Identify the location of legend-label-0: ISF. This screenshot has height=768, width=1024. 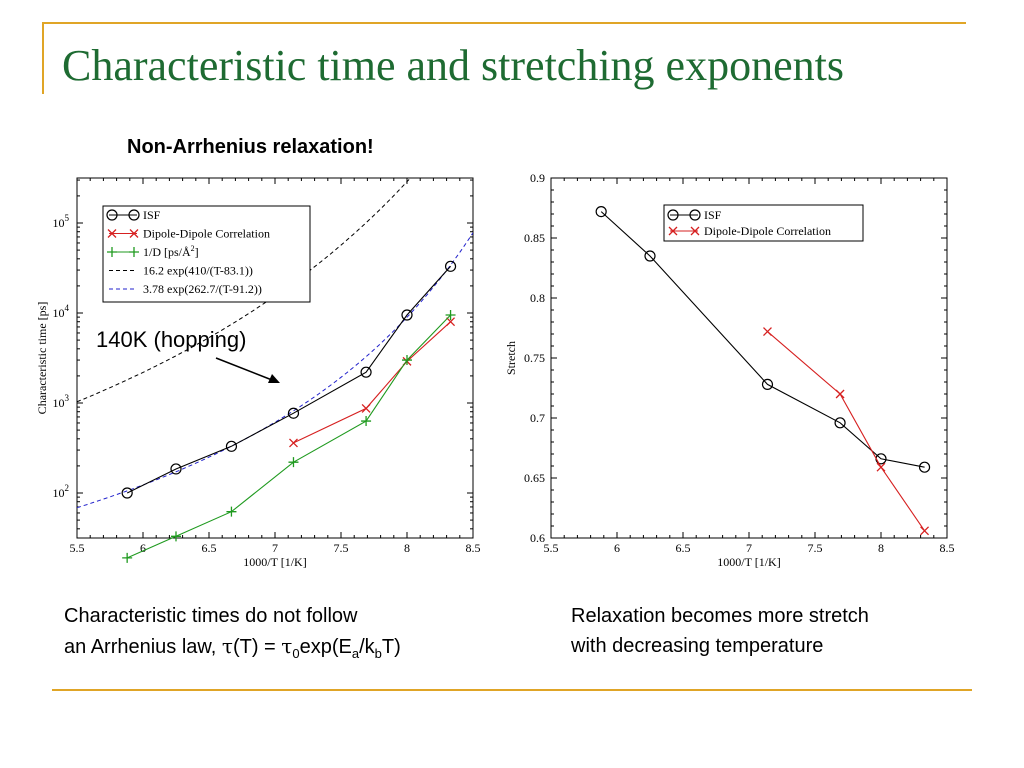
(152, 215).